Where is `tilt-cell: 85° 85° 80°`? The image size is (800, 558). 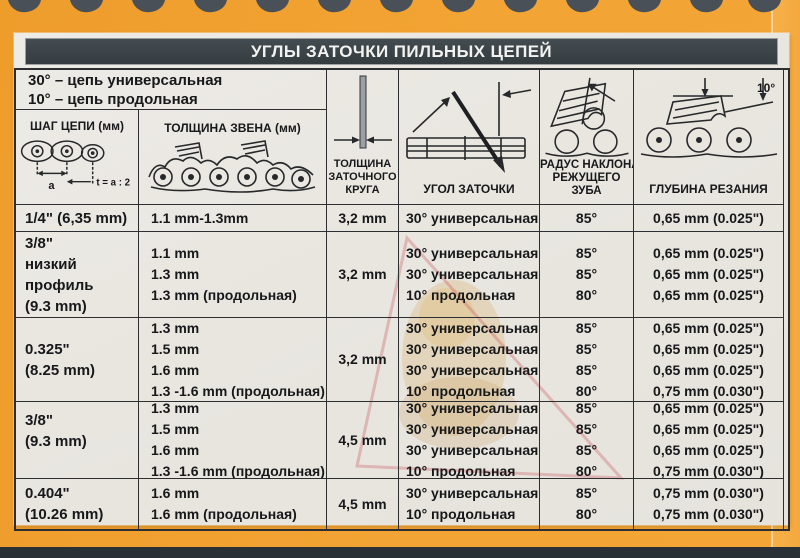 tilt-cell: 85° 85° 80° is located at coordinates (587, 275).